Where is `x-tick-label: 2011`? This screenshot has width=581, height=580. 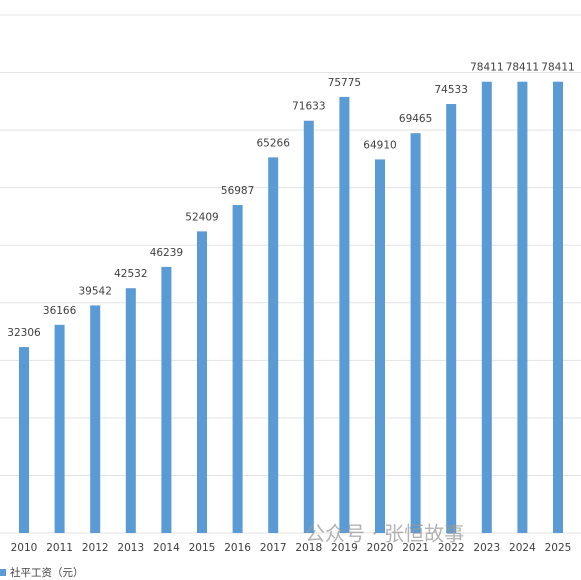
x-tick-label: 2011 is located at coordinates (59, 548).